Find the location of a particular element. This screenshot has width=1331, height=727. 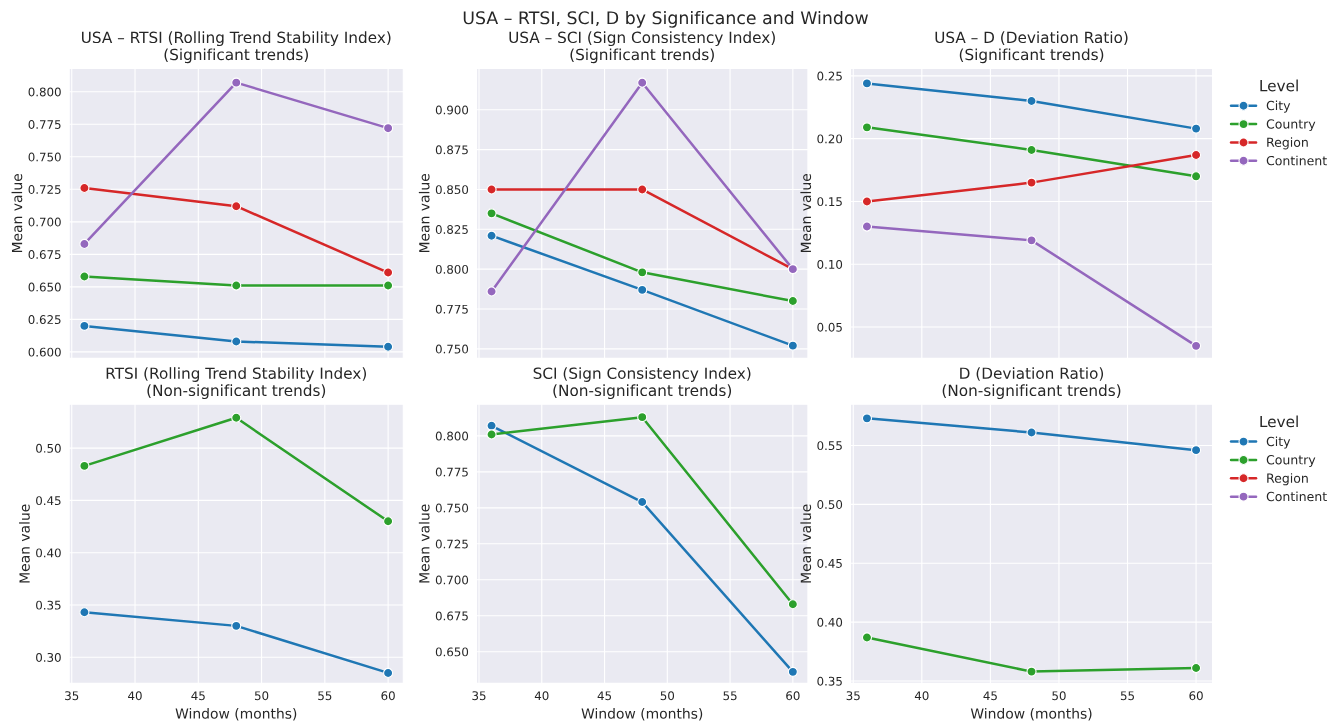

y-tick-label: 0.45 is located at coordinates (829, 563).